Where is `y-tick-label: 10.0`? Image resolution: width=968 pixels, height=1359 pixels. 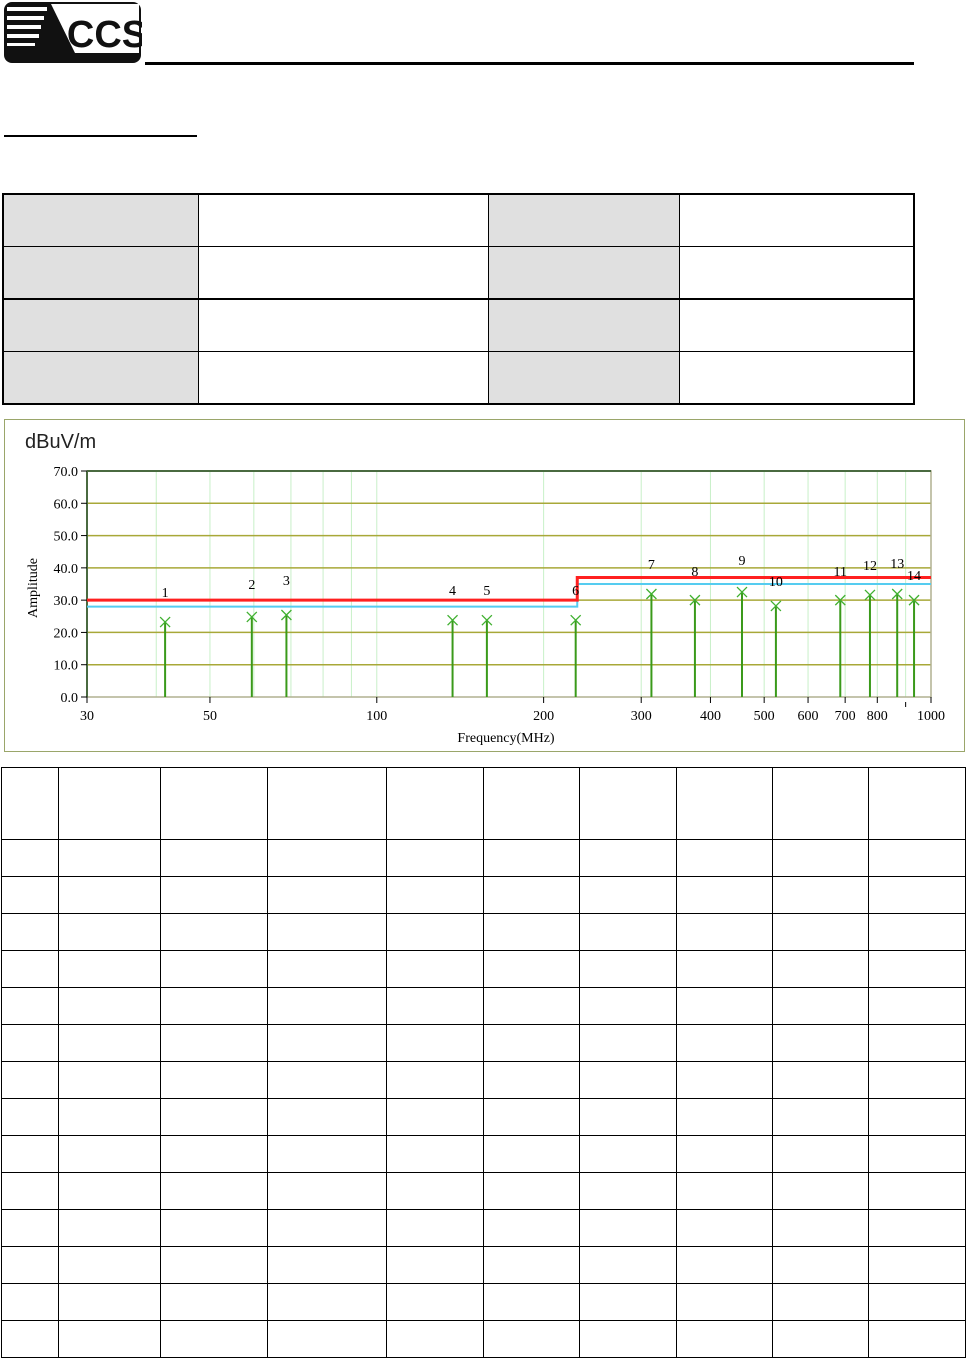 y-tick-label: 10.0 is located at coordinates (66, 666).